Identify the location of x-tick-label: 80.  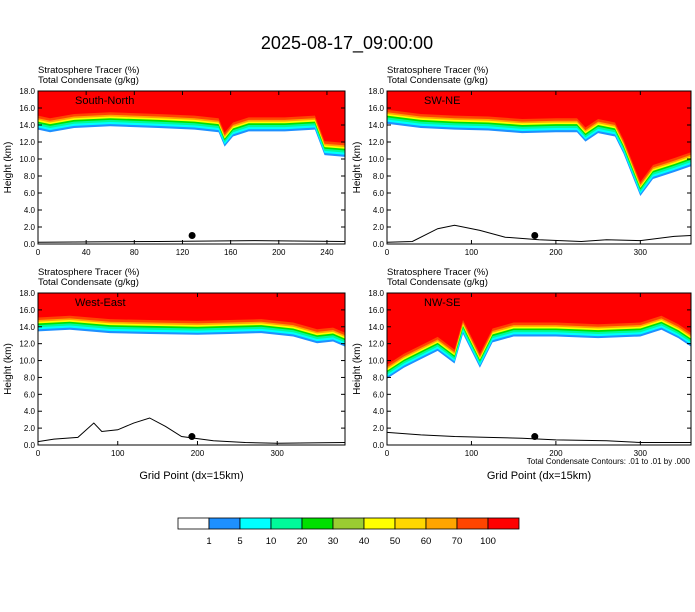
(134, 252).